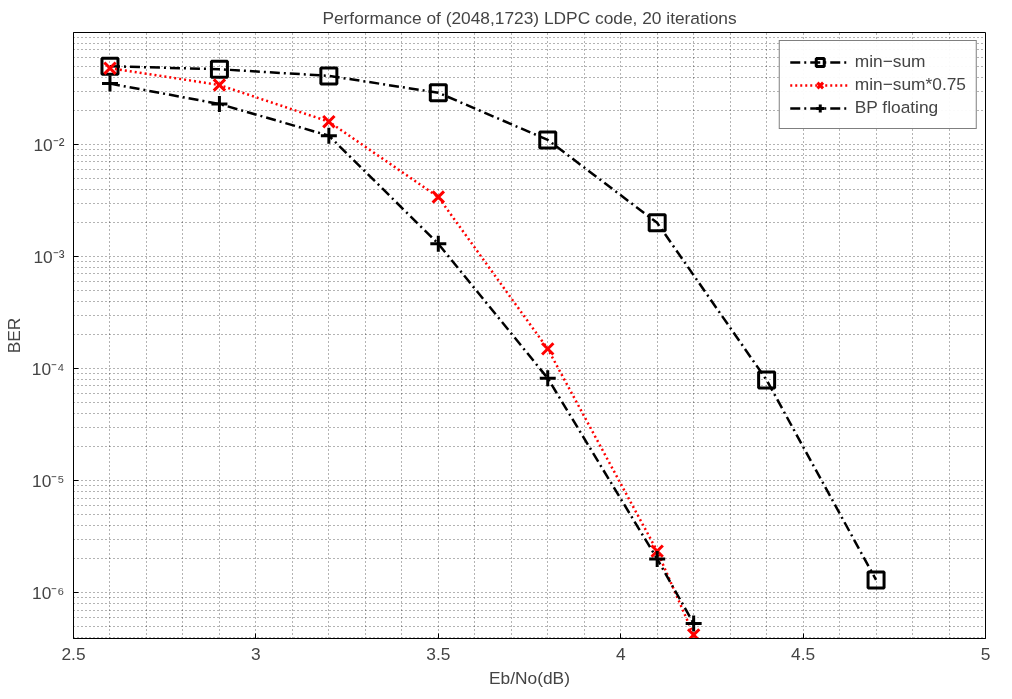  Describe the element at coordinates (48, 480) in the screenshot. I see `y-tick-label: 10⁻⁵` at that location.